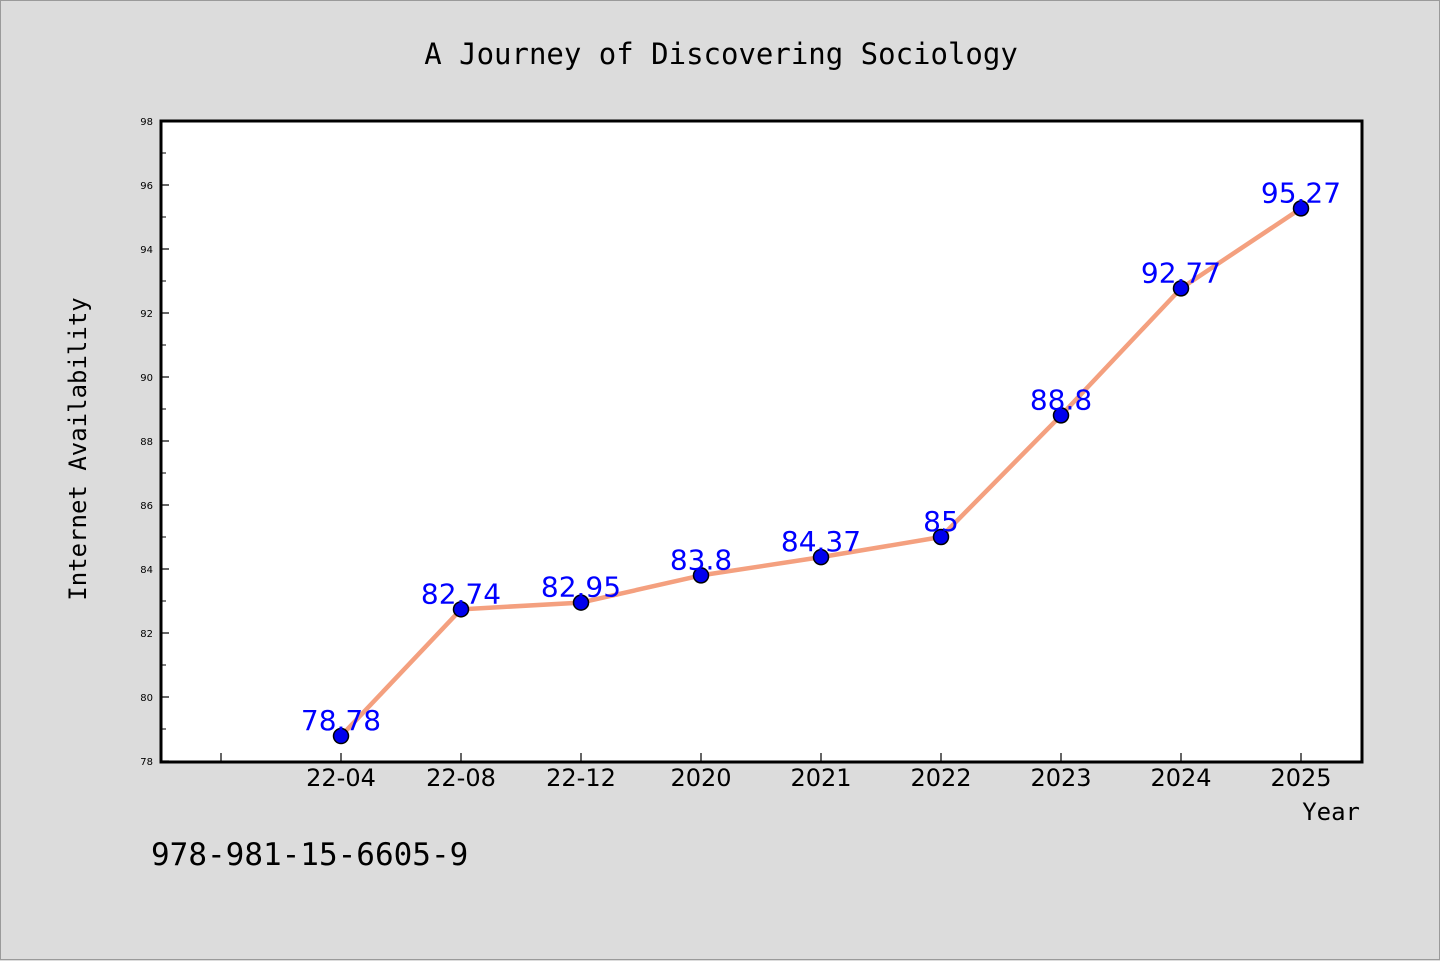 Image resolution: width=1440 pixels, height=961 pixels. I want to click on data-label: 82.74, so click(461, 593).